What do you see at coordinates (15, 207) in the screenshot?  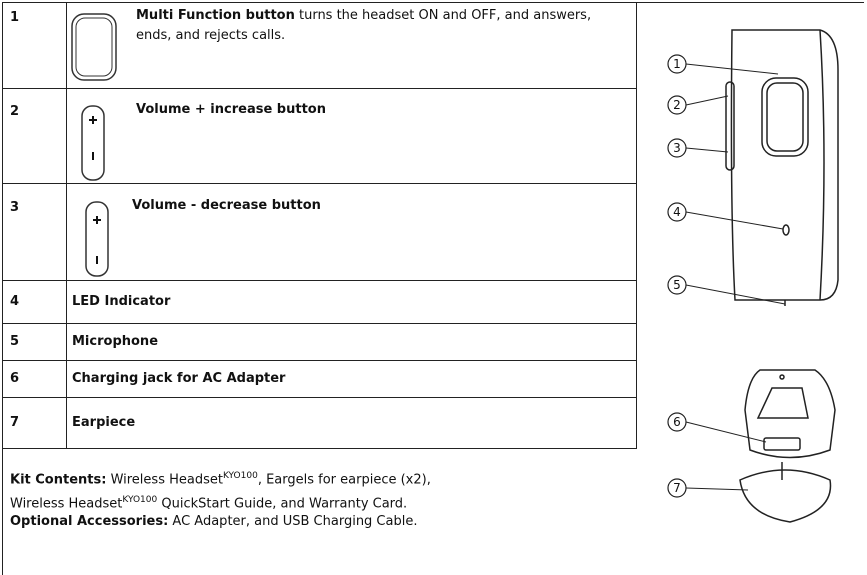 I see `row-number: 3` at bounding box center [15, 207].